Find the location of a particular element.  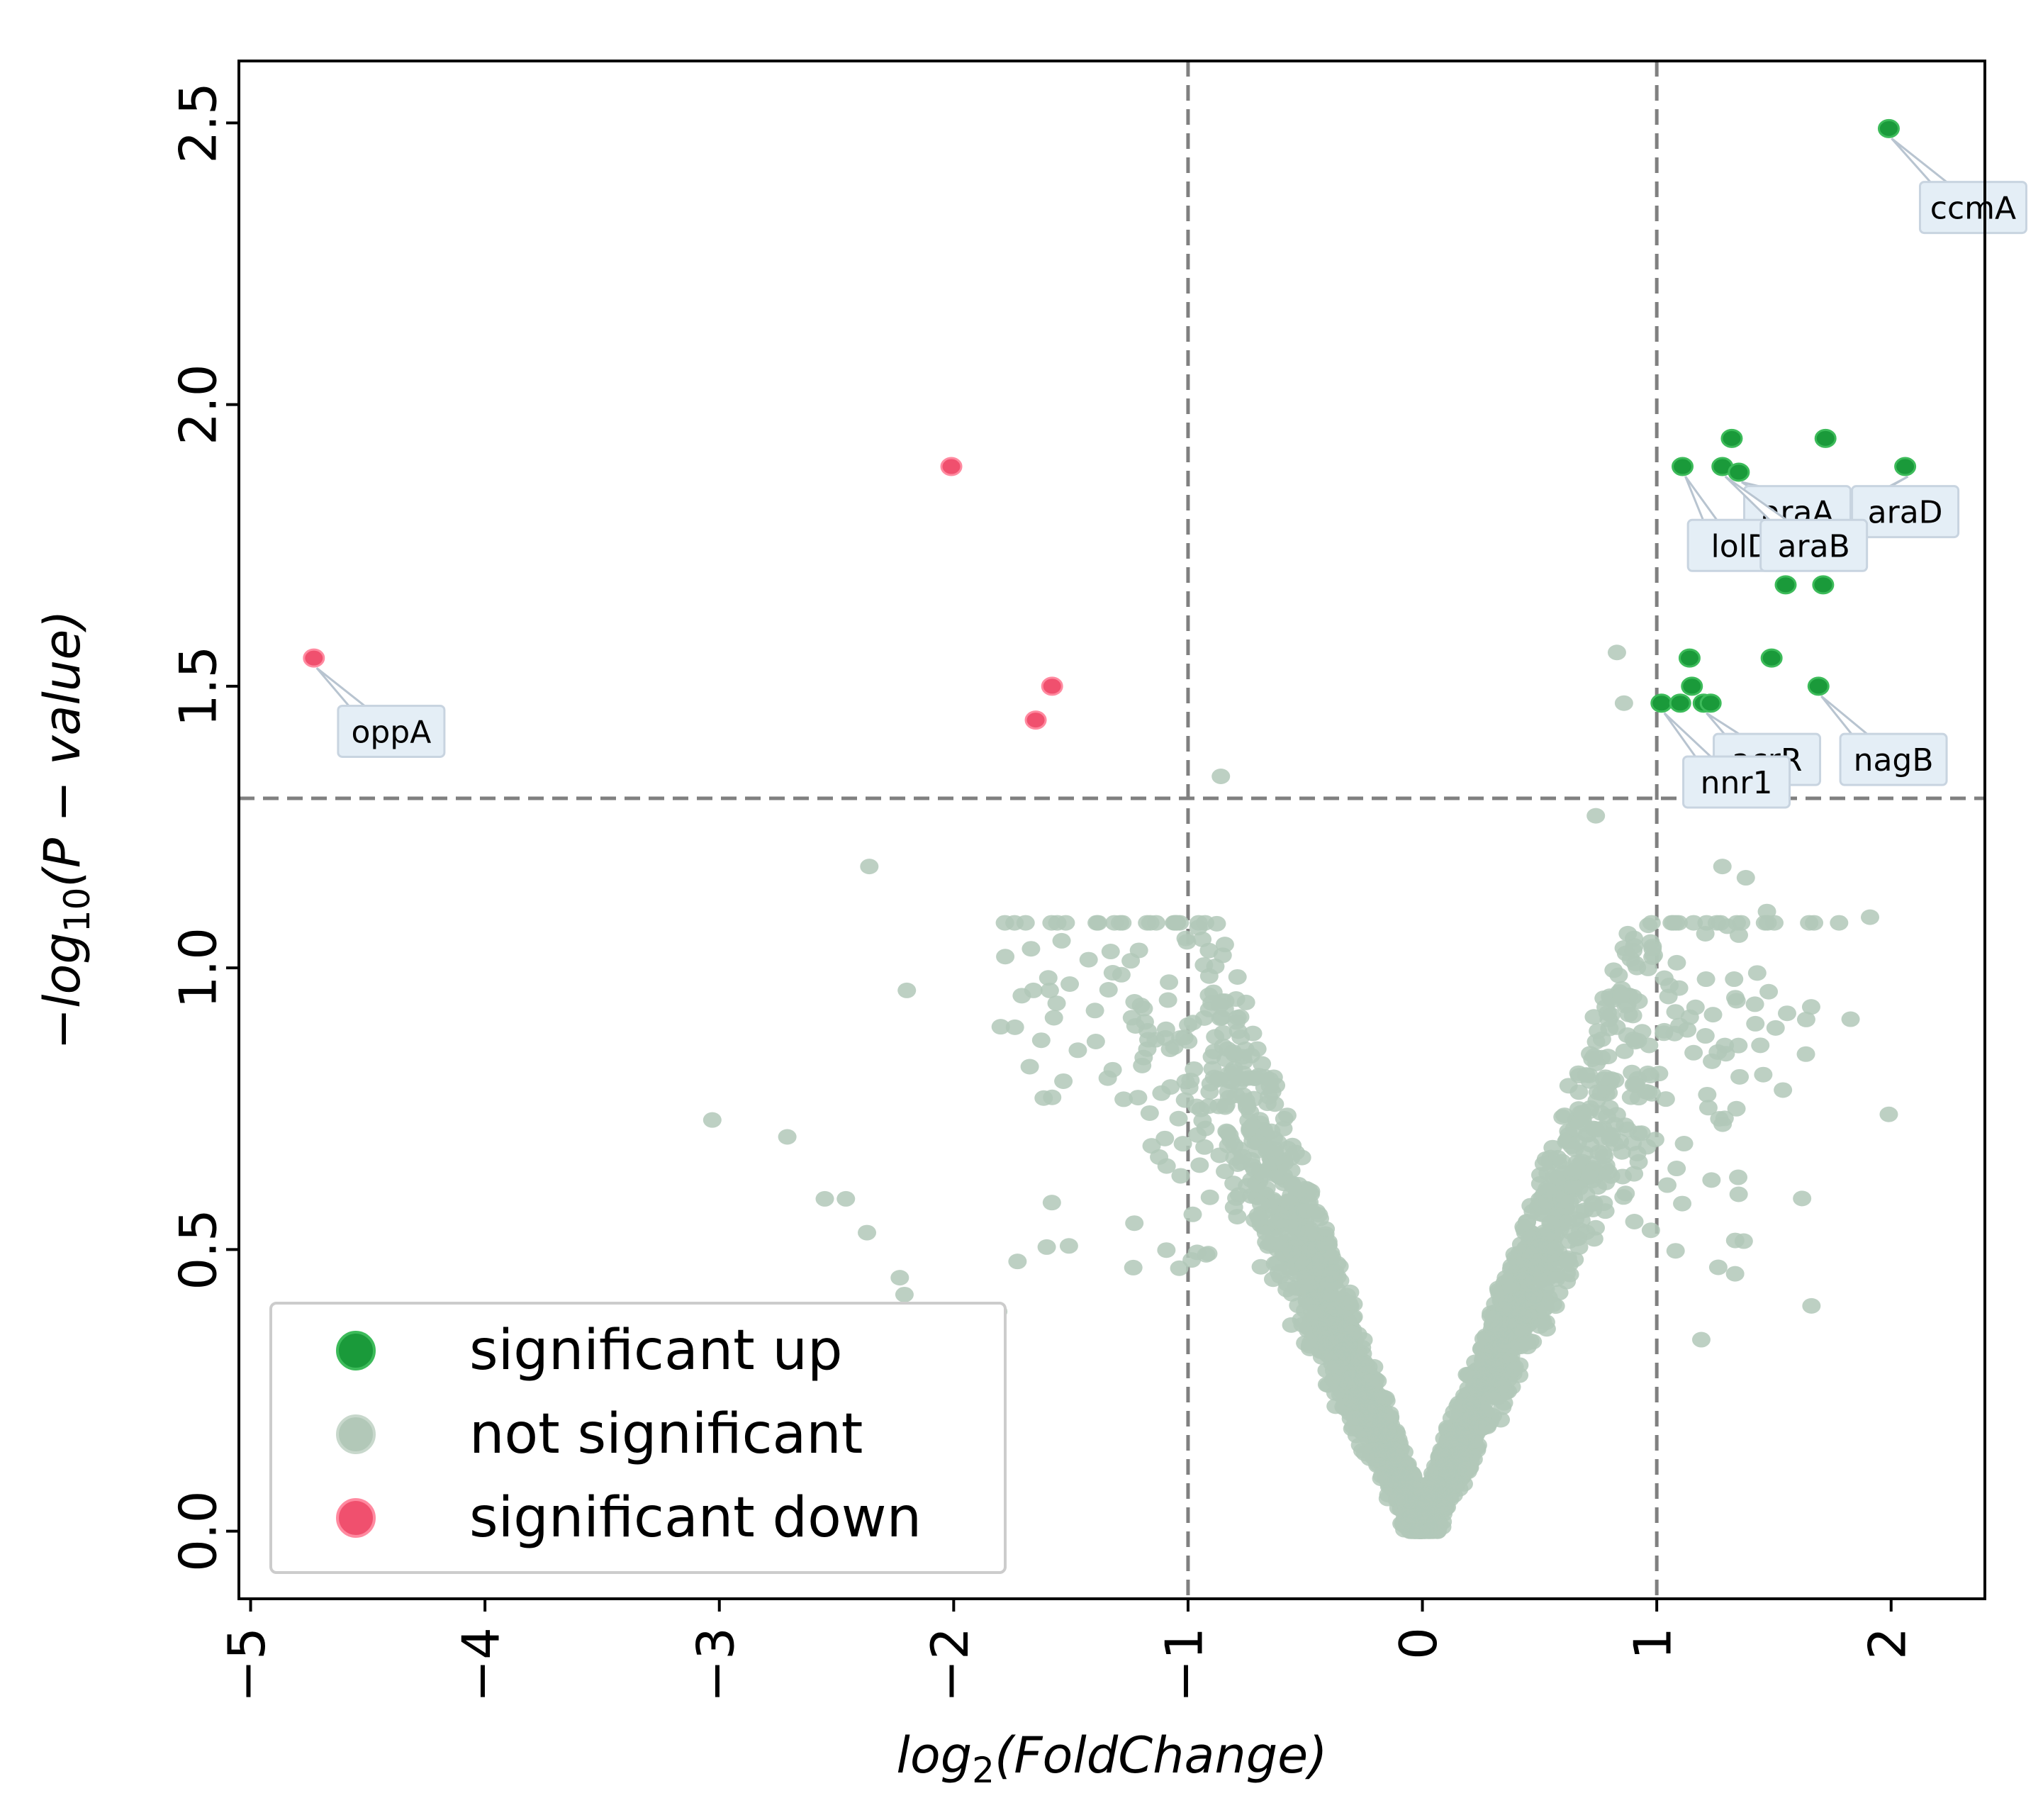

x-tick-label: 0 is located at coordinates (1418, 1643).